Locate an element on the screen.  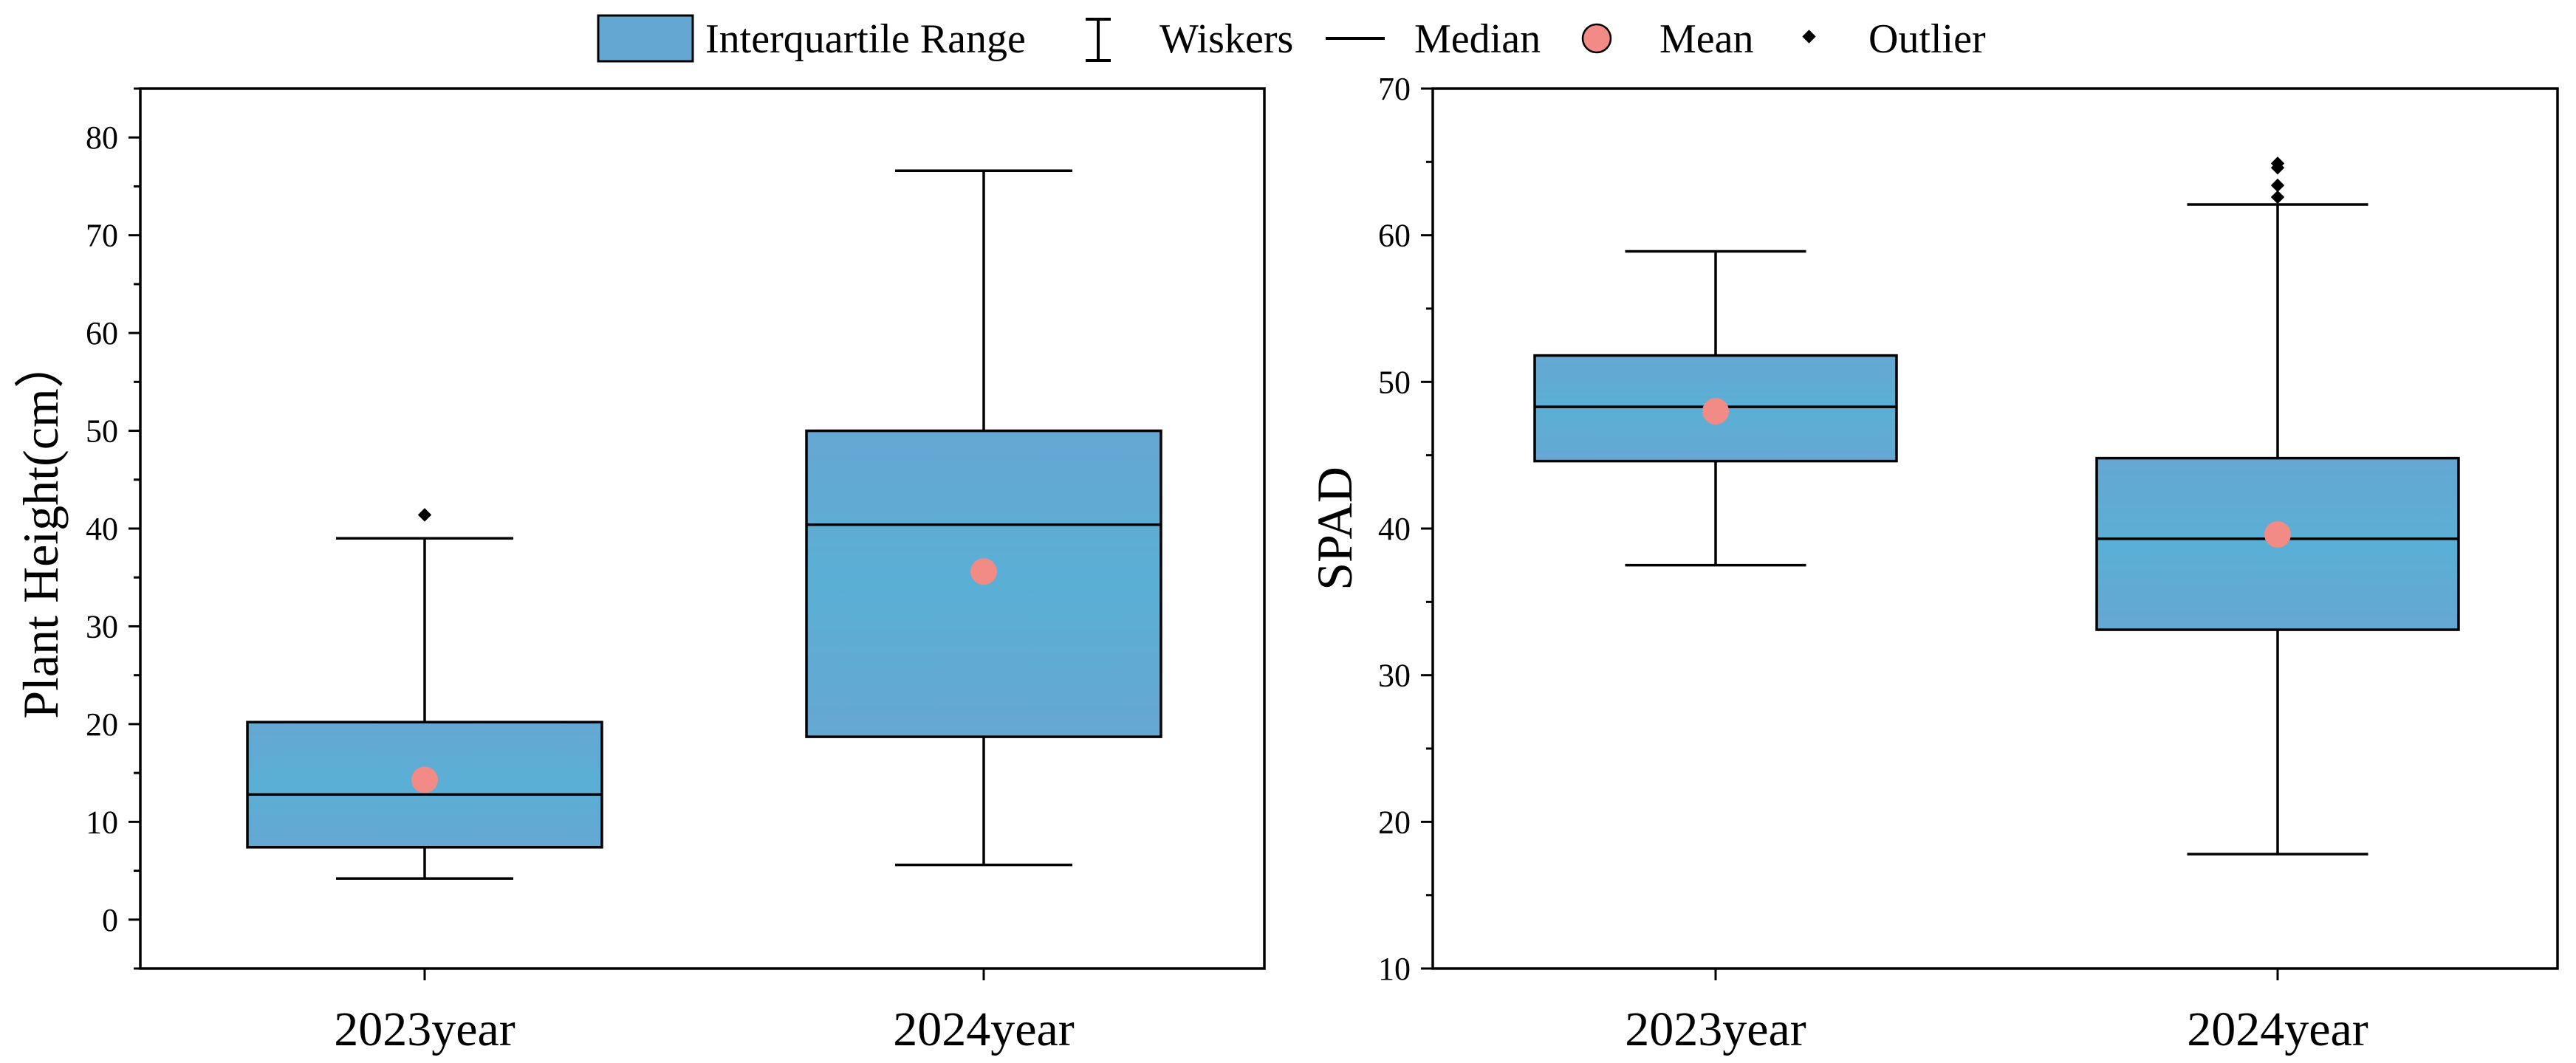
plant-height-y-tick-label: 70 is located at coordinates (102, 236).